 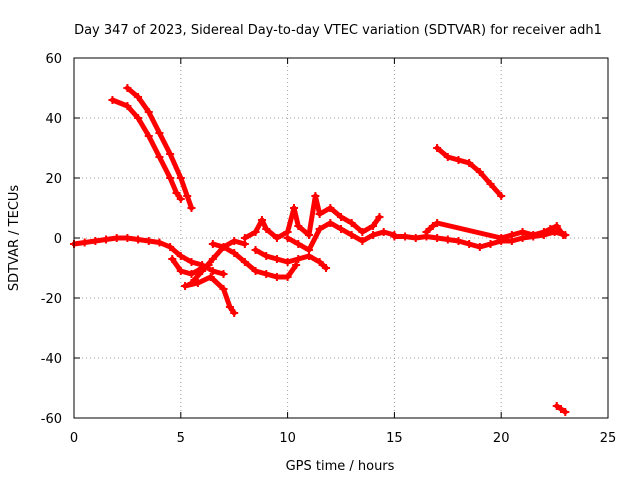 What do you see at coordinates (210, 295) in the screenshot?
I see `series-dip-low` at bounding box center [210, 295].